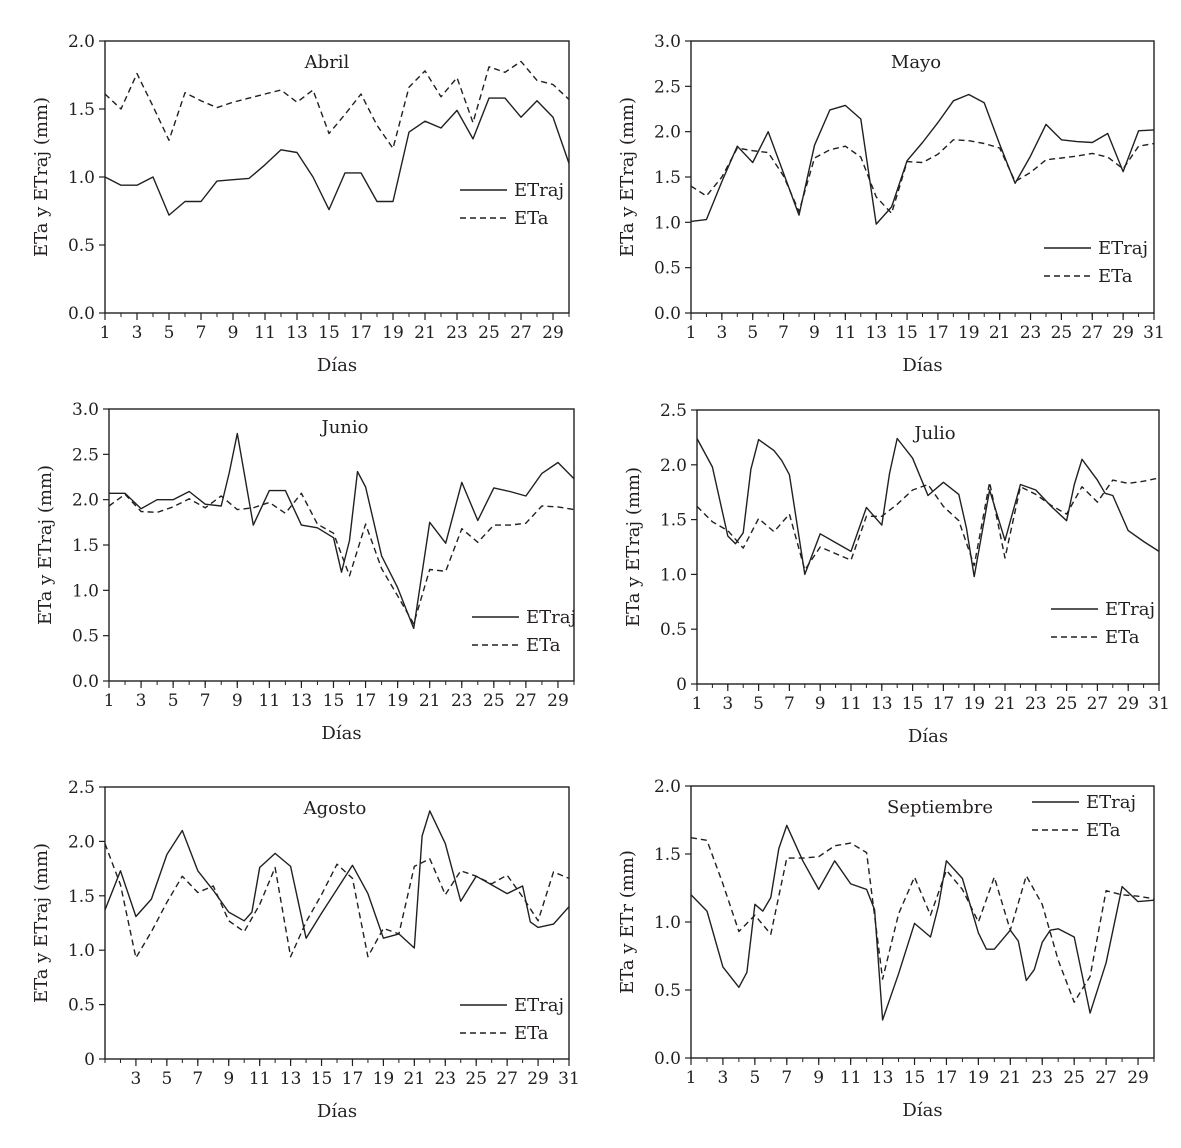 This screenshot has height=1148, width=1181. What do you see at coordinates (344, 427) in the screenshot?
I see `panel-title: Junio` at bounding box center [344, 427].